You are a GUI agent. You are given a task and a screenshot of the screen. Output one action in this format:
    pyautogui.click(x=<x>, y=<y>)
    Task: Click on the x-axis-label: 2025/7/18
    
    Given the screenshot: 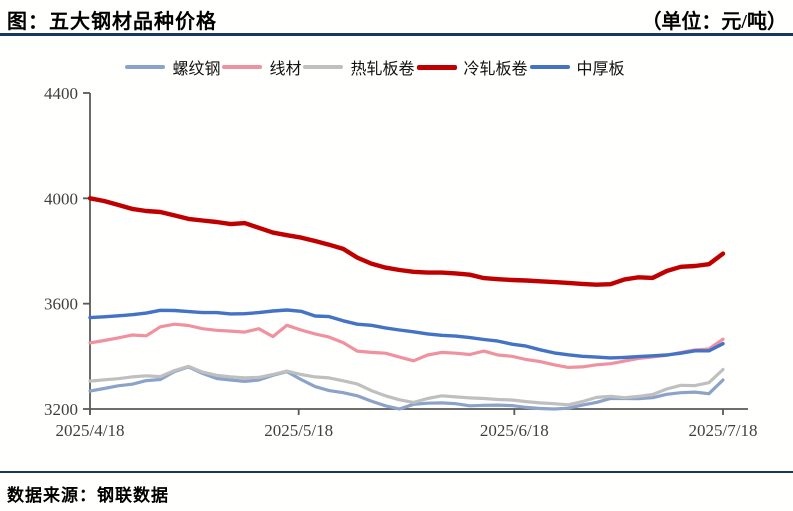 What is the action you would take?
    pyautogui.click(x=723, y=430)
    